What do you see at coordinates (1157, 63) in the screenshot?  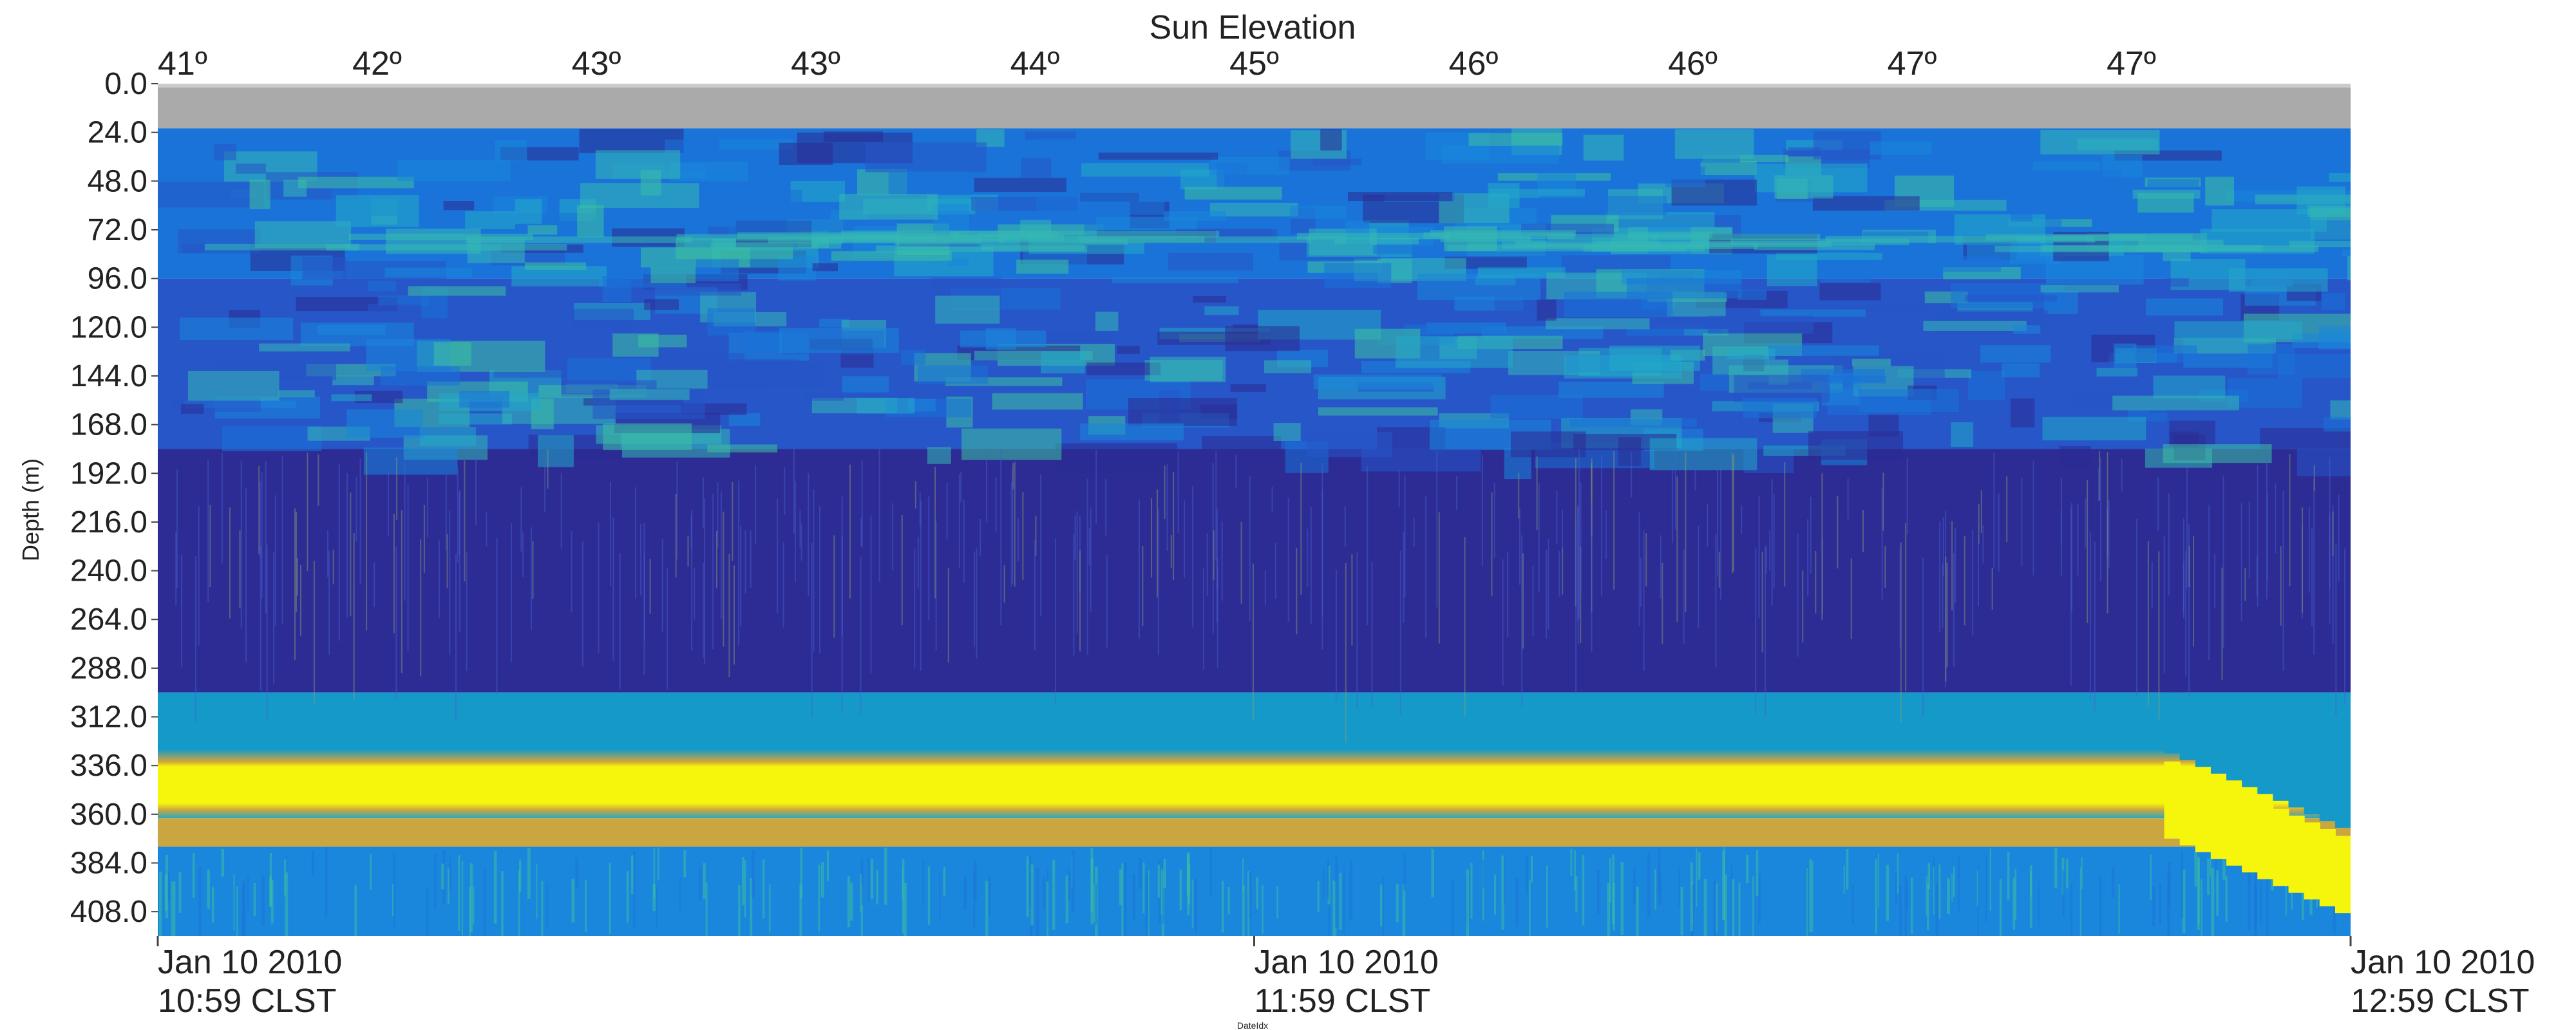 I see `top-axis-ticks: 41º 42º 43º 43º 44º 45º 46º 46º 47º 47º` at bounding box center [1157, 63].